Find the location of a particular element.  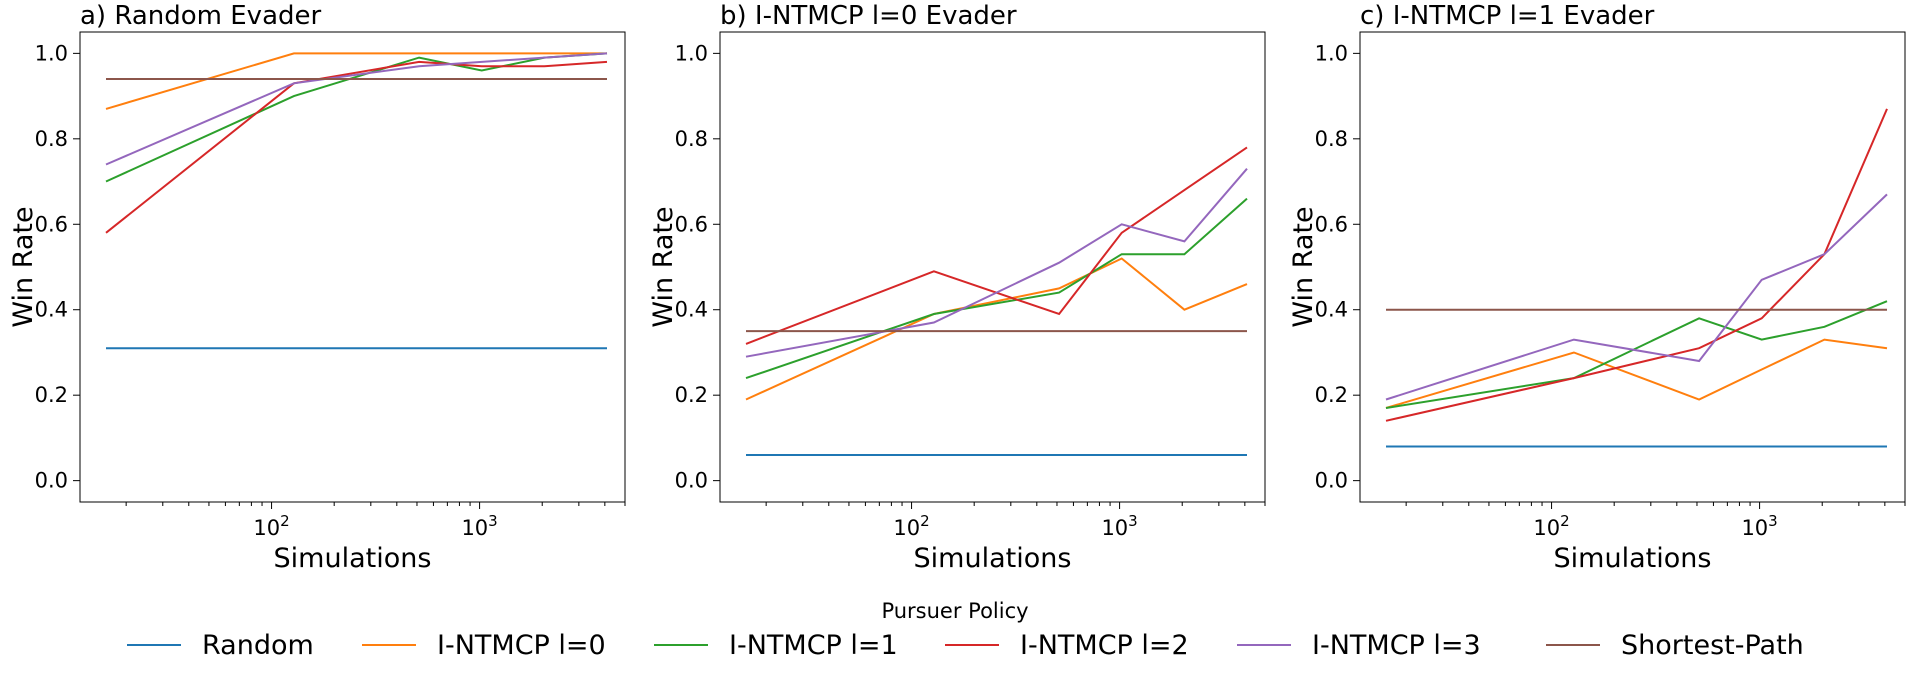

legend-label: Random is located at coordinates (258, 645).